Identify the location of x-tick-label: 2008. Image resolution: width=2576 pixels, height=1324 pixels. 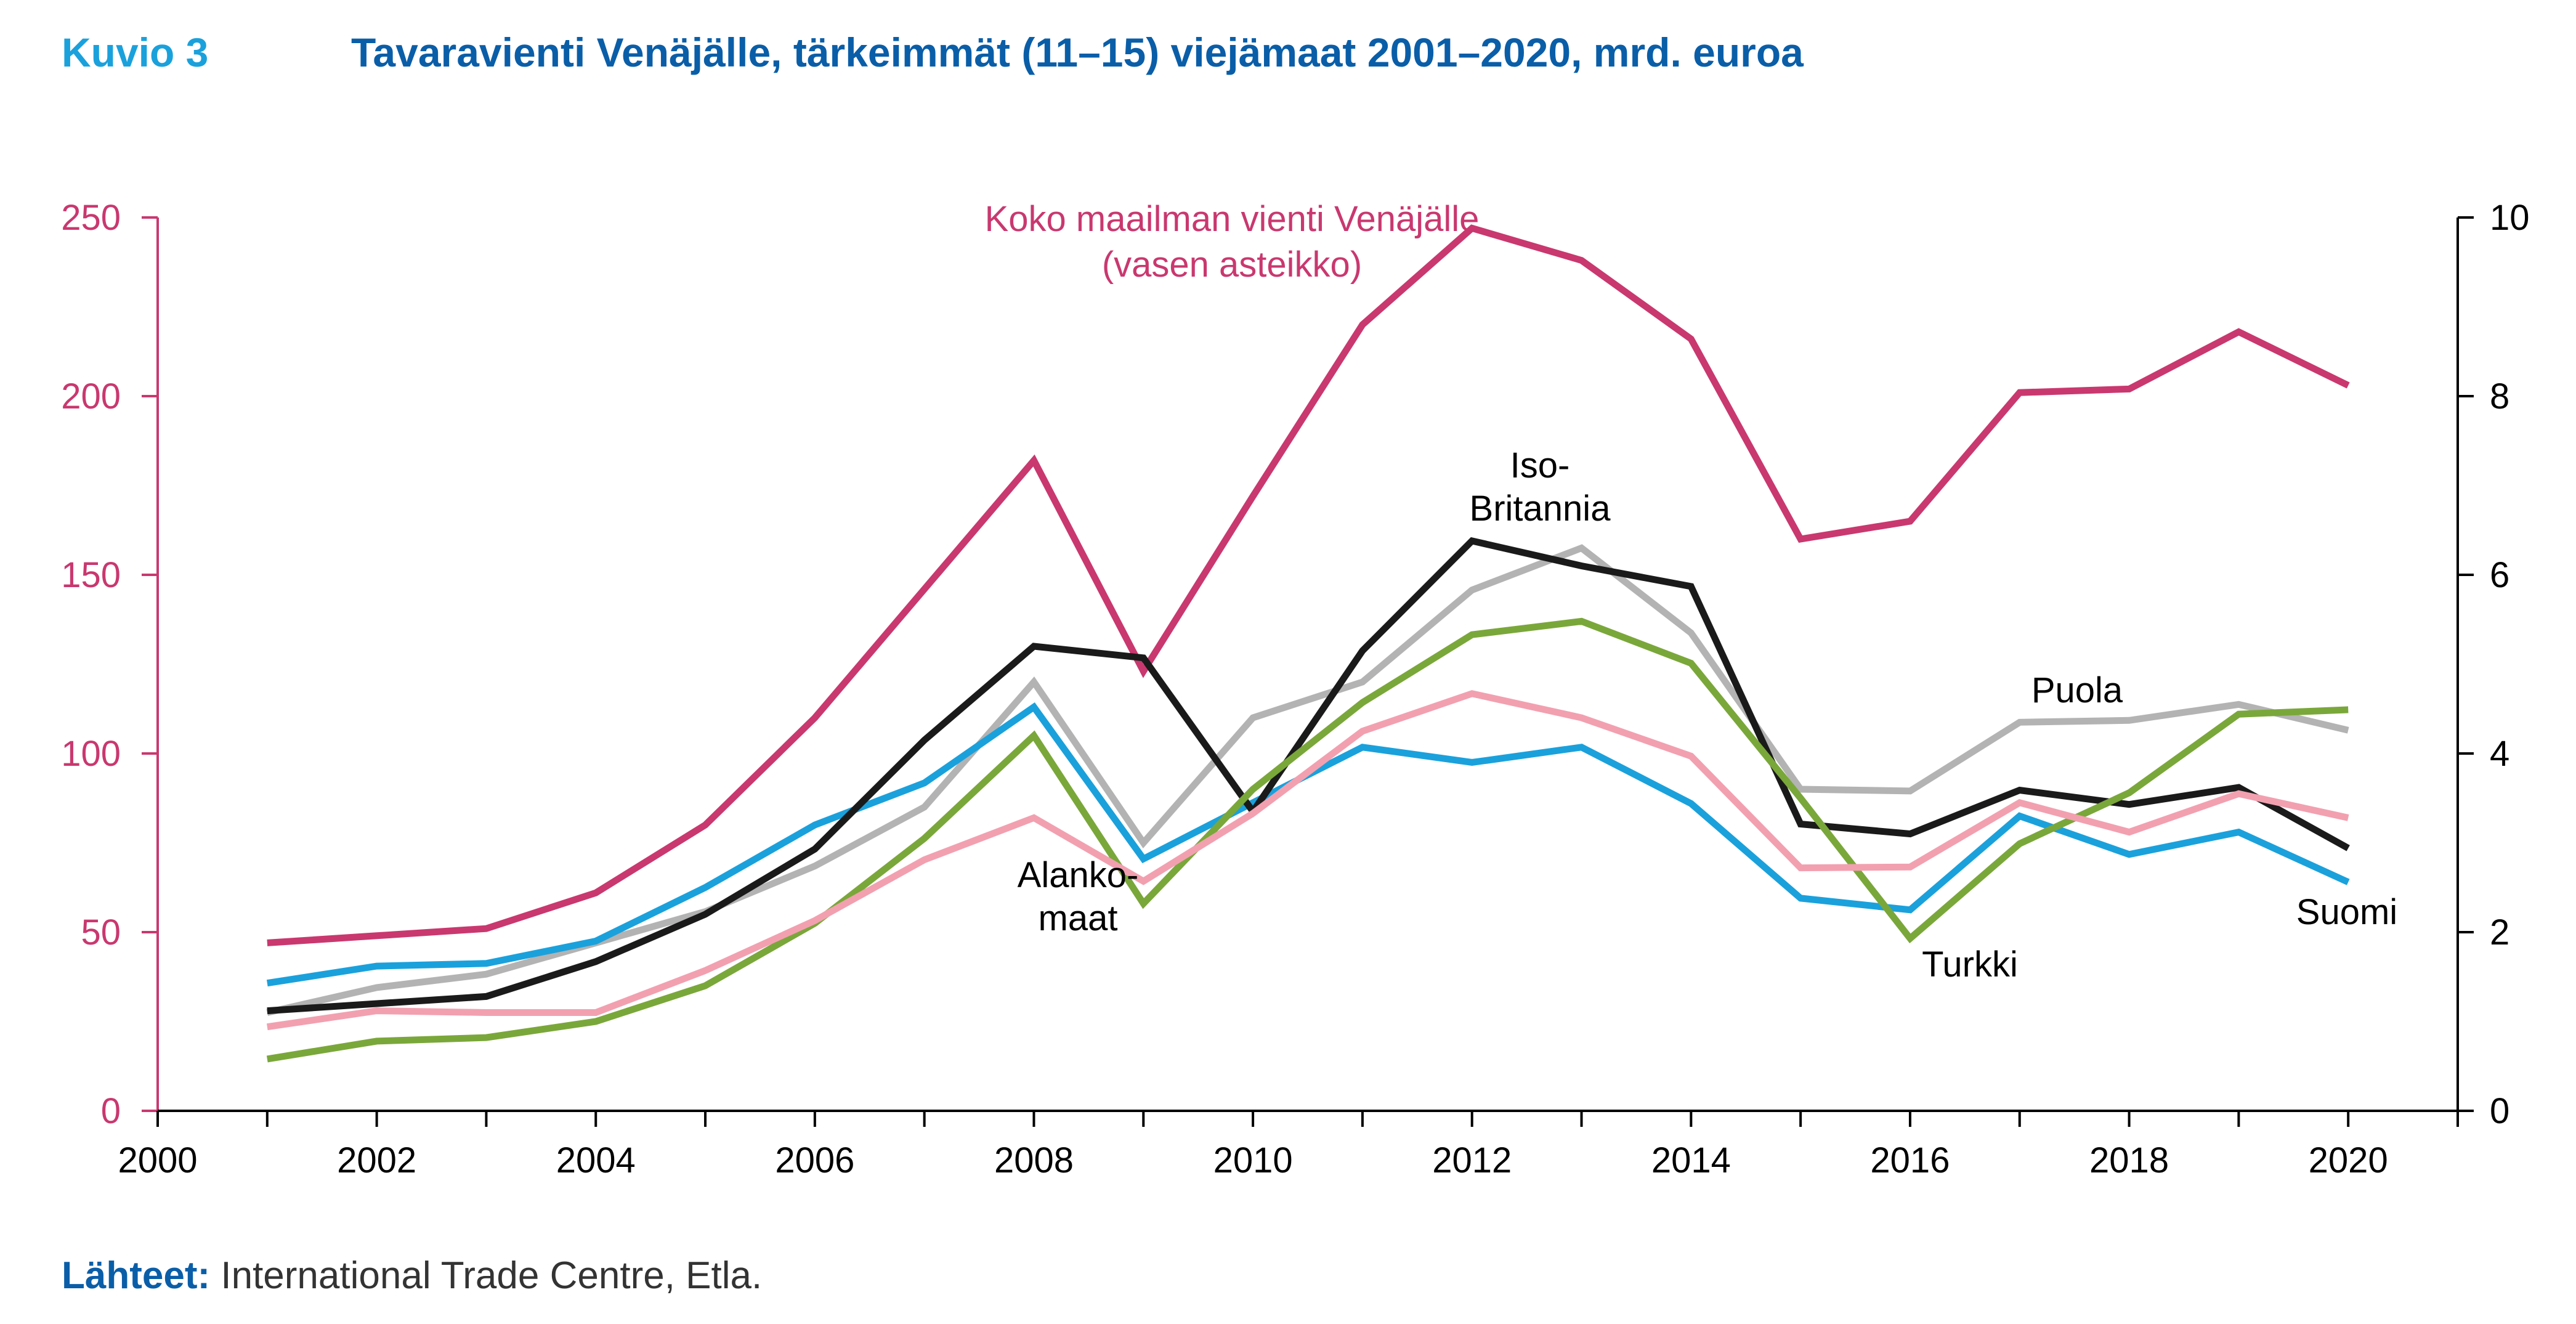
(1034, 1160).